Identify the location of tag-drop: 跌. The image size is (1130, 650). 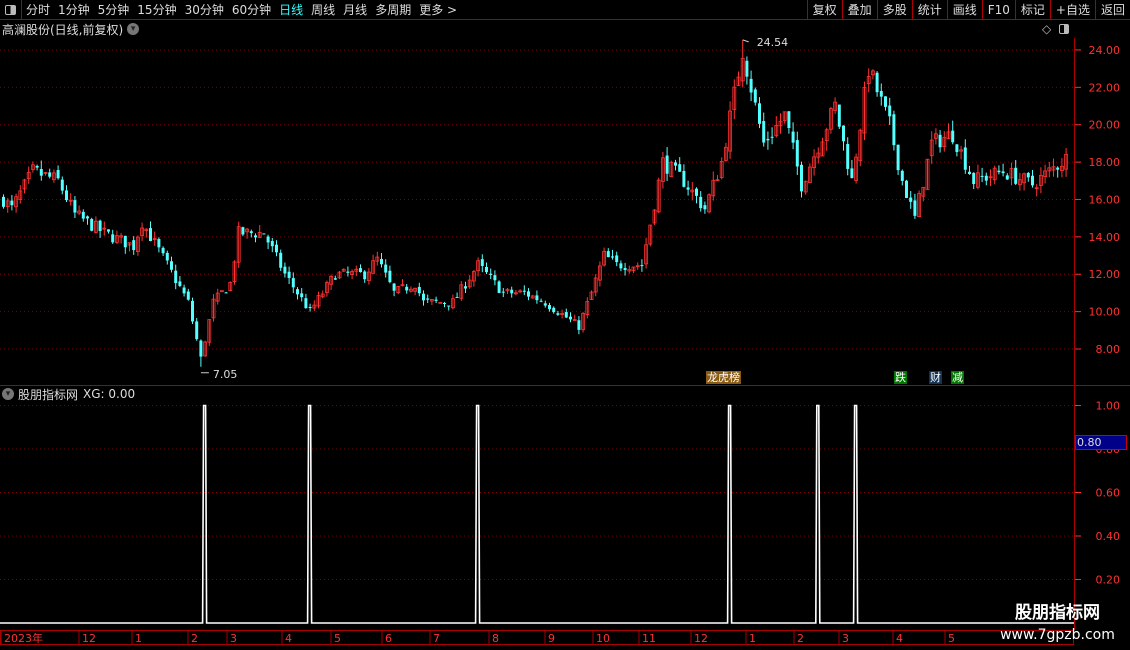
(900, 377).